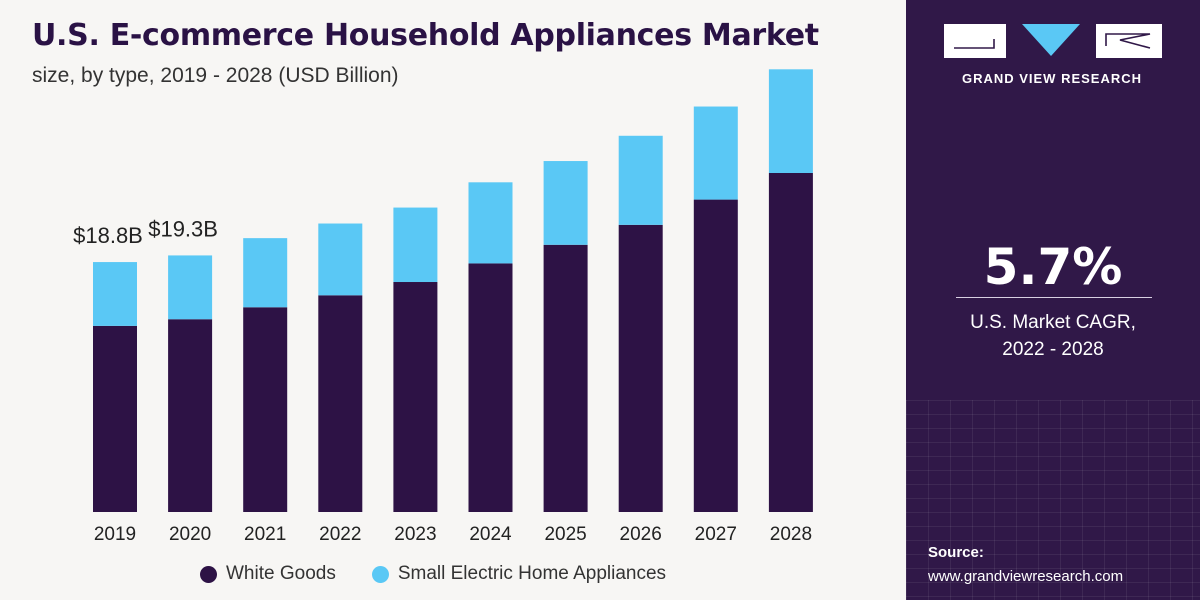 This screenshot has height=600, width=1200. I want to click on bar-small-electric-home-appliances-2023, so click(415, 245).